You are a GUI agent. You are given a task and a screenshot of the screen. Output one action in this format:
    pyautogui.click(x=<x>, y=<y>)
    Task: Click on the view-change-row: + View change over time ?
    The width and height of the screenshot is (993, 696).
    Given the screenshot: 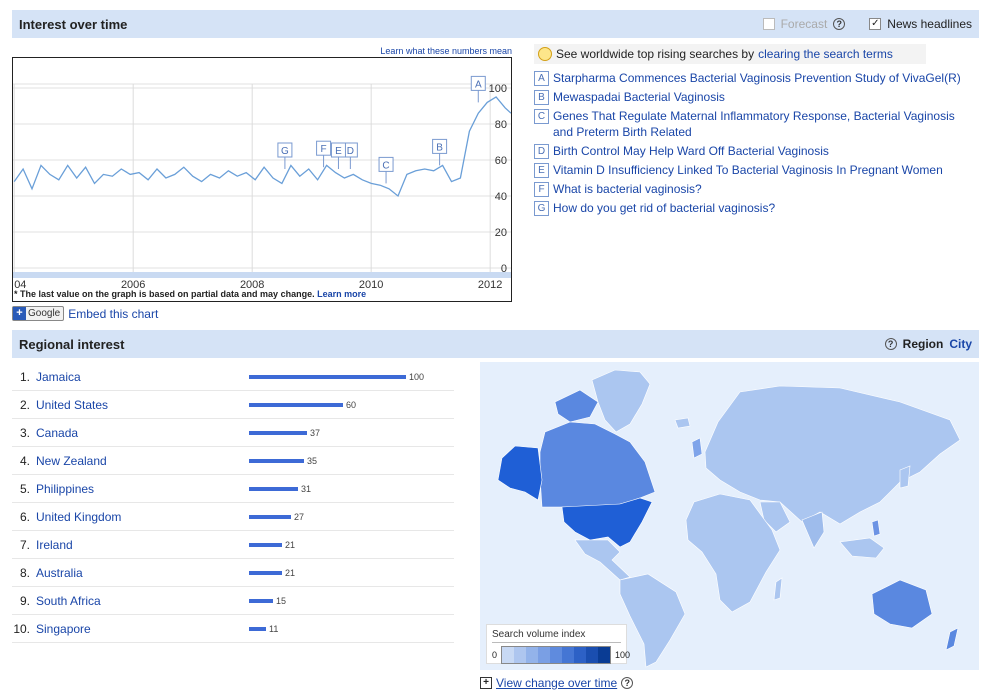 What is the action you would take?
    pyautogui.click(x=557, y=683)
    